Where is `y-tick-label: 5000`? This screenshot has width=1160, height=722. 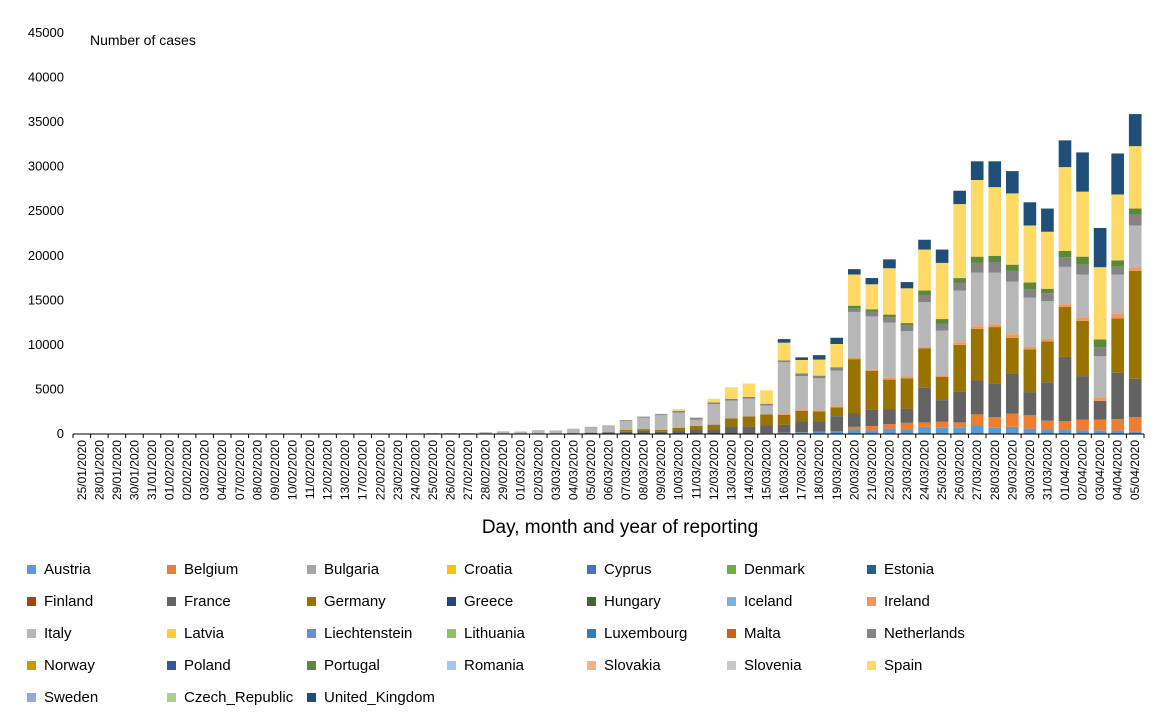
y-tick-label: 5000 is located at coordinates (49, 388).